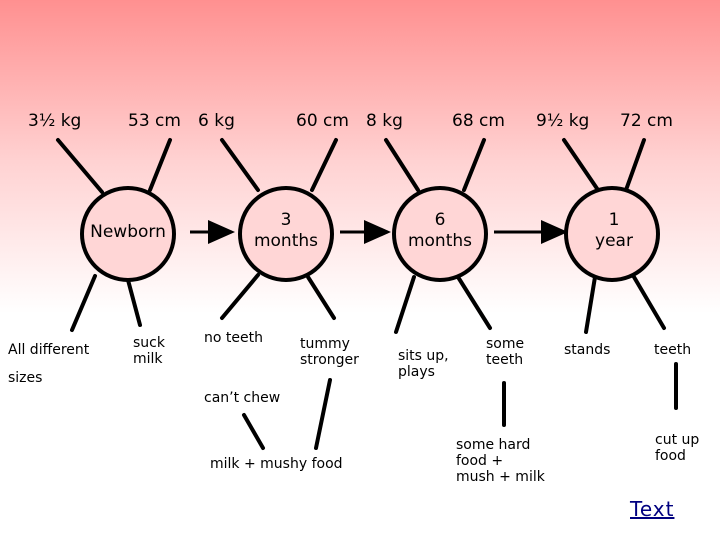  What do you see at coordinates (652, 509) in the screenshot?
I see `text-link: Text` at bounding box center [652, 509].